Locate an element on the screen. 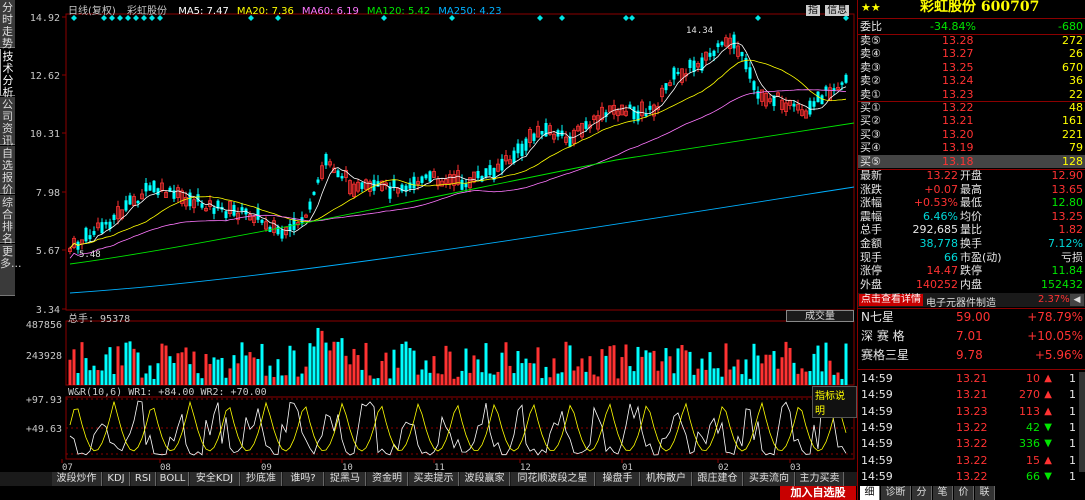  industry-name: 电子元器件制造 is located at coordinates (961, 303).